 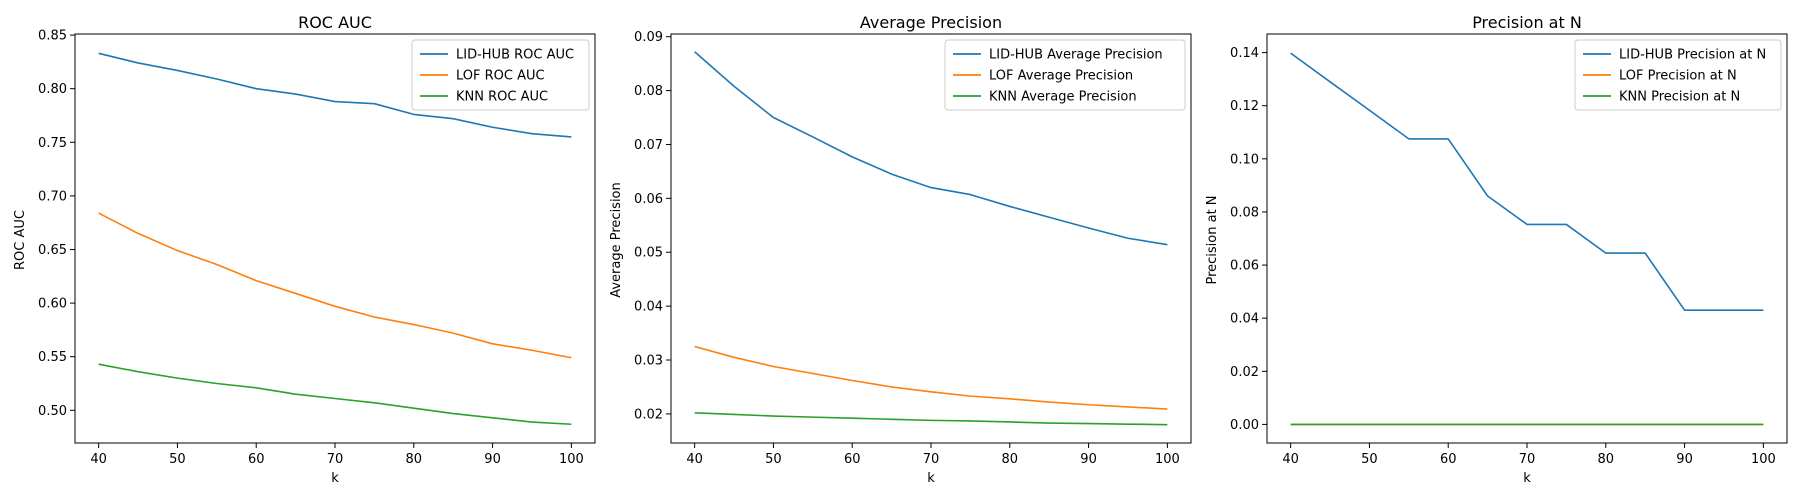 I want to click on legend-label: LOF Precision at N, so click(x=1678, y=76).